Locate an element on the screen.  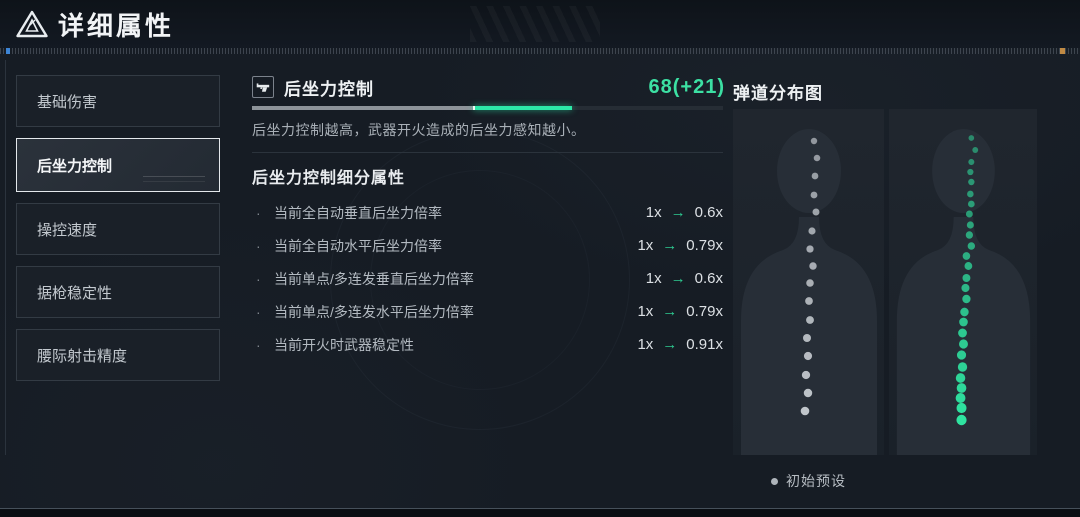
stat-header: 后坐力控制 68(+21) is located at coordinates (488, 87).